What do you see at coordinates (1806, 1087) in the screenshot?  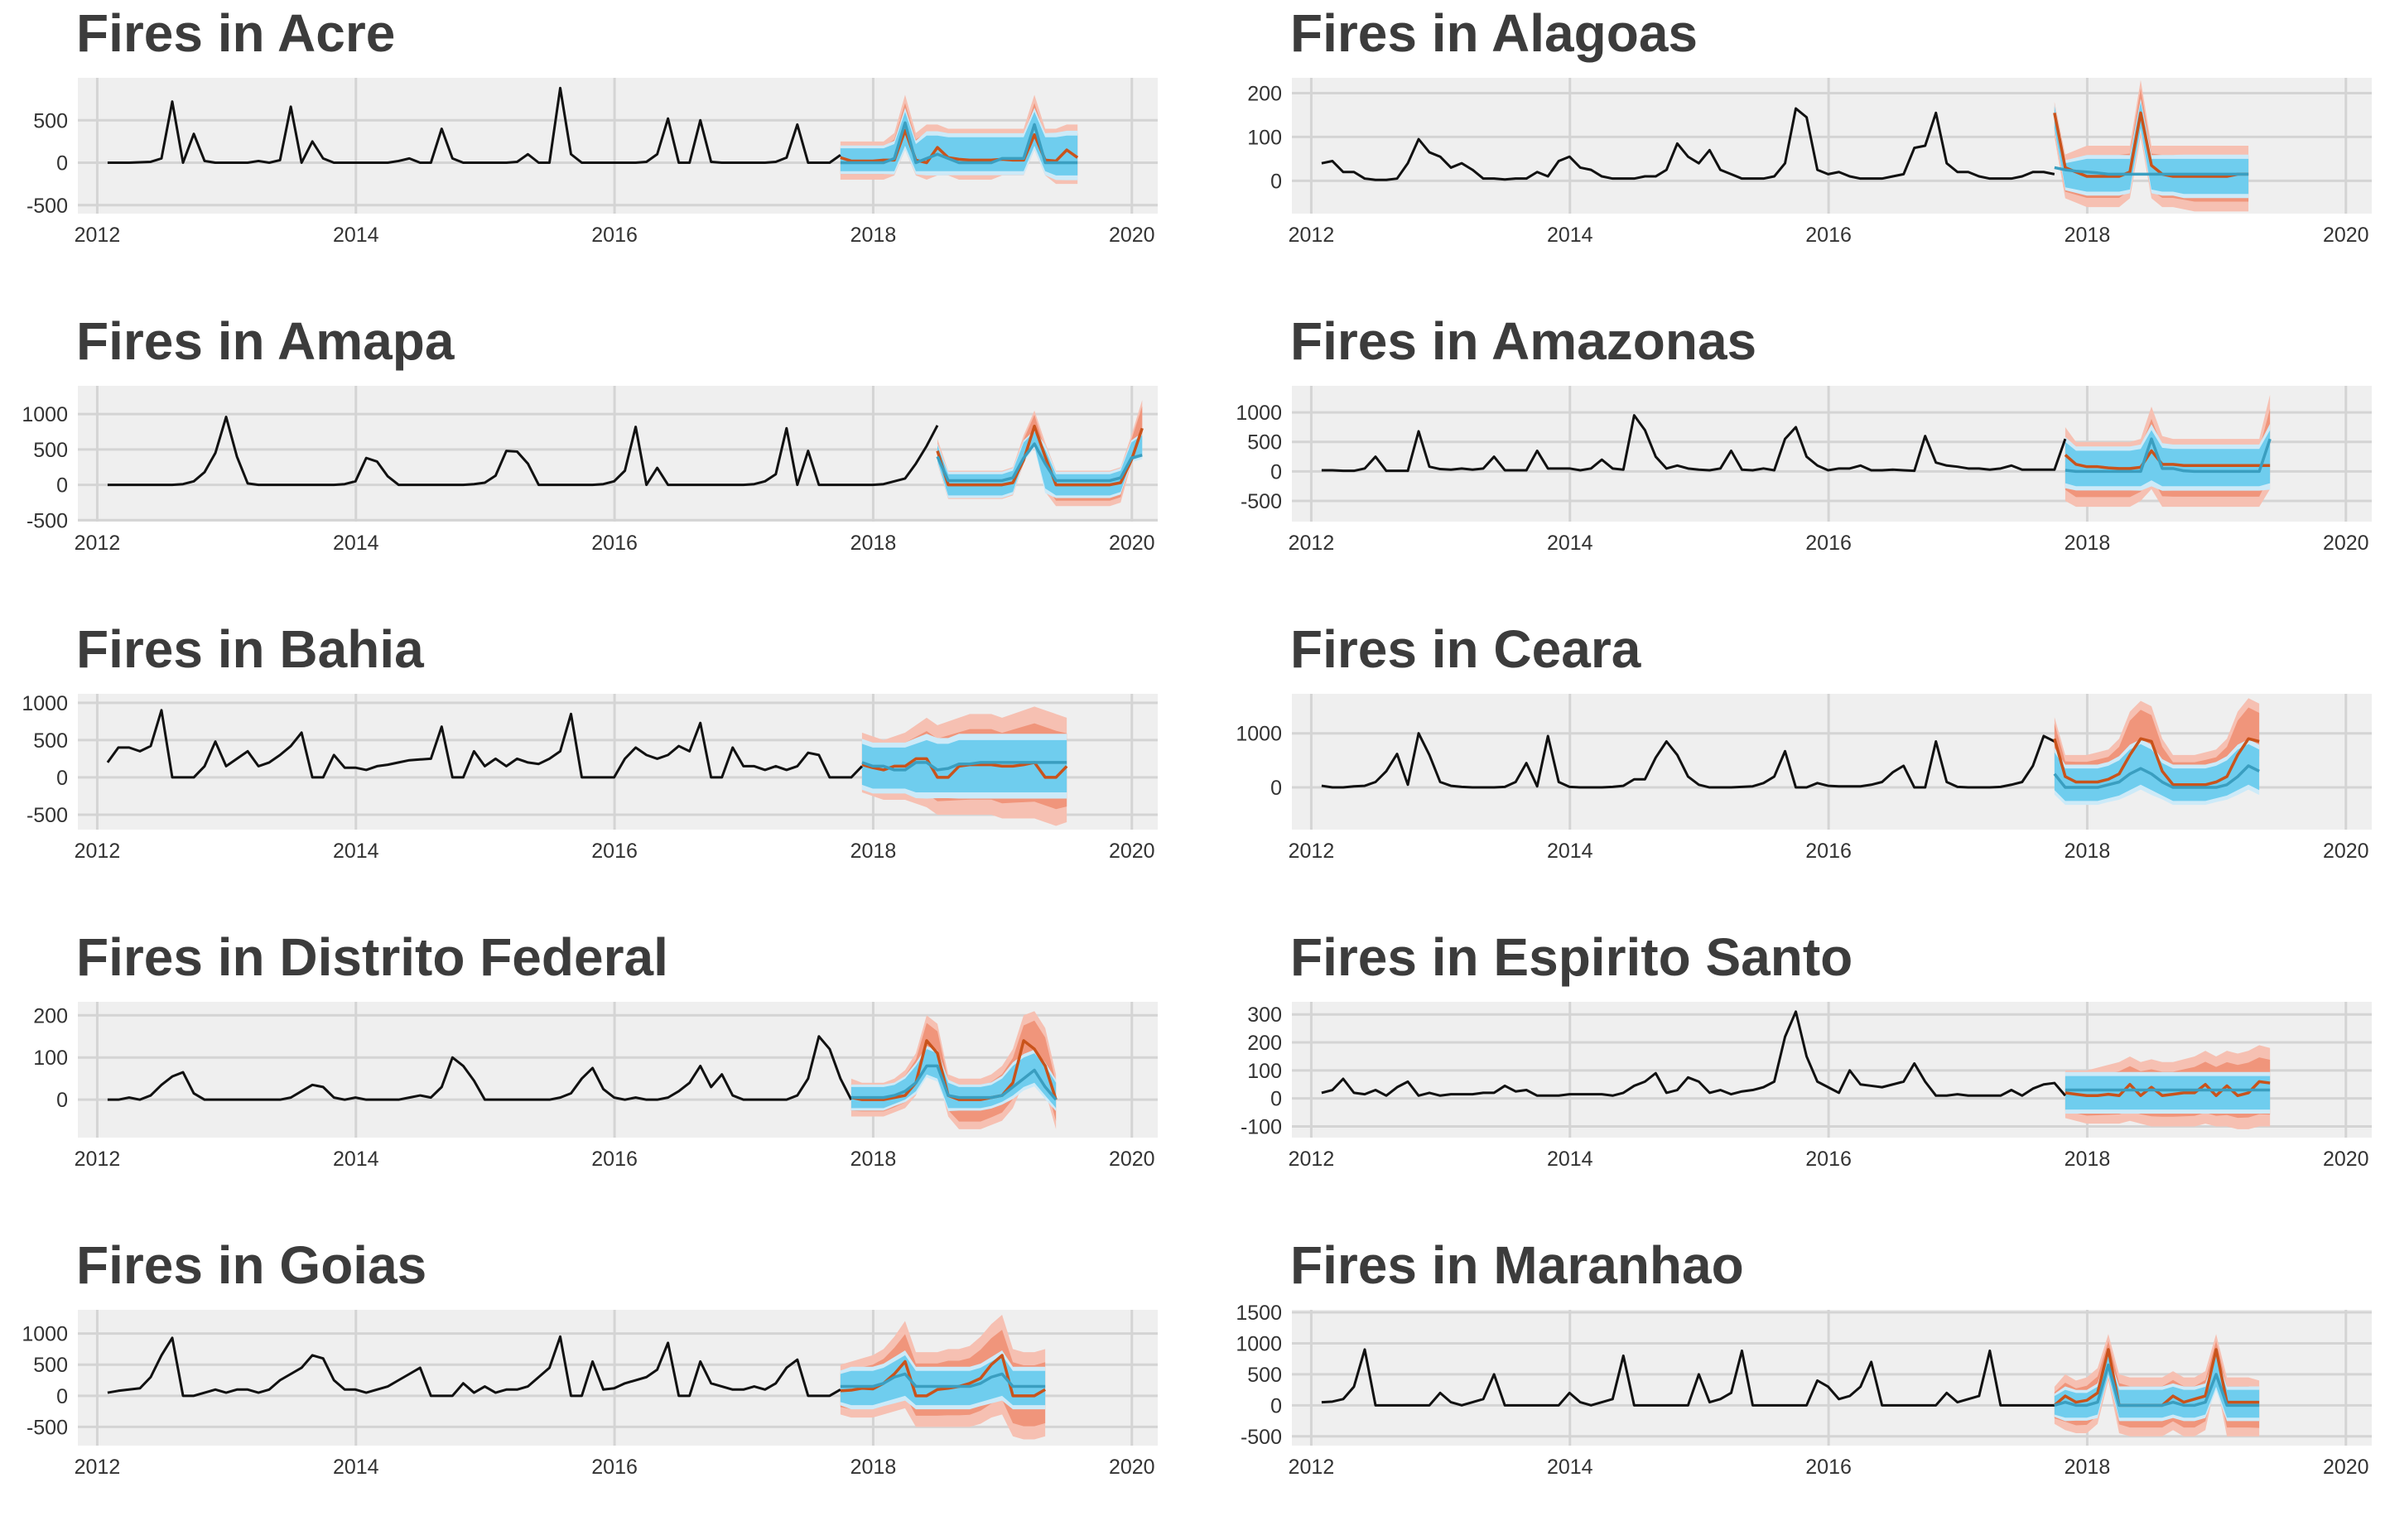 I see `chart-svg: -100 0 100 200 300 2012 2014 2016 2018 2020` at bounding box center [1806, 1087].